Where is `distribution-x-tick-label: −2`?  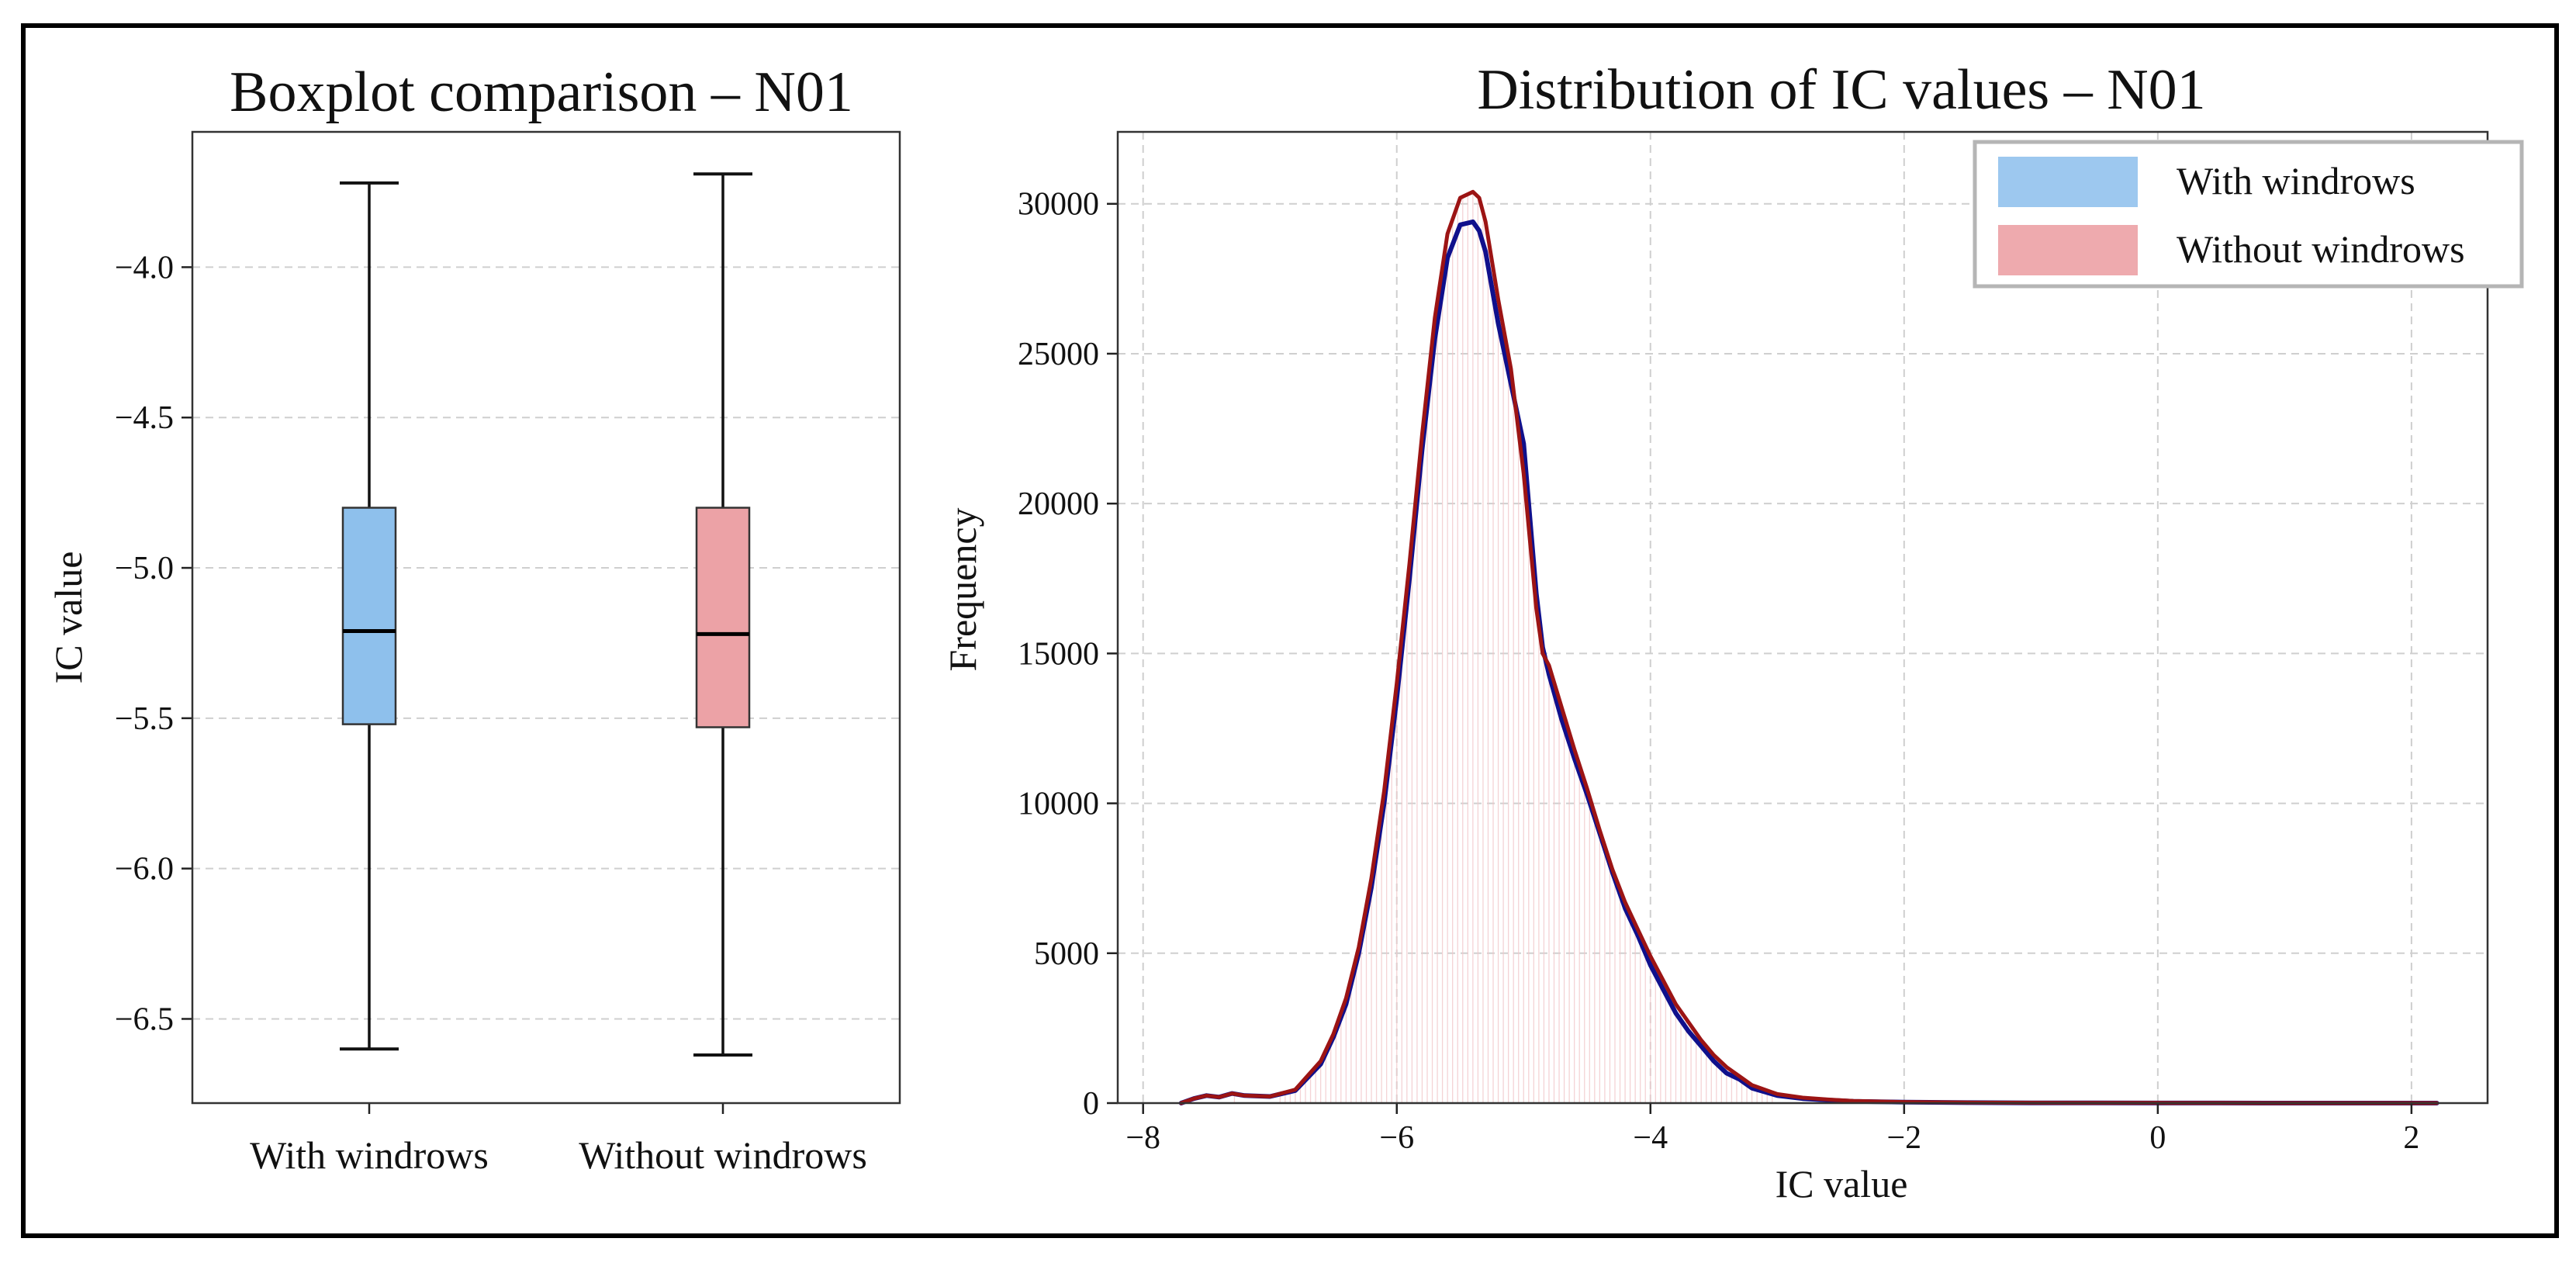 distribution-x-tick-label: −2 is located at coordinates (1903, 1138).